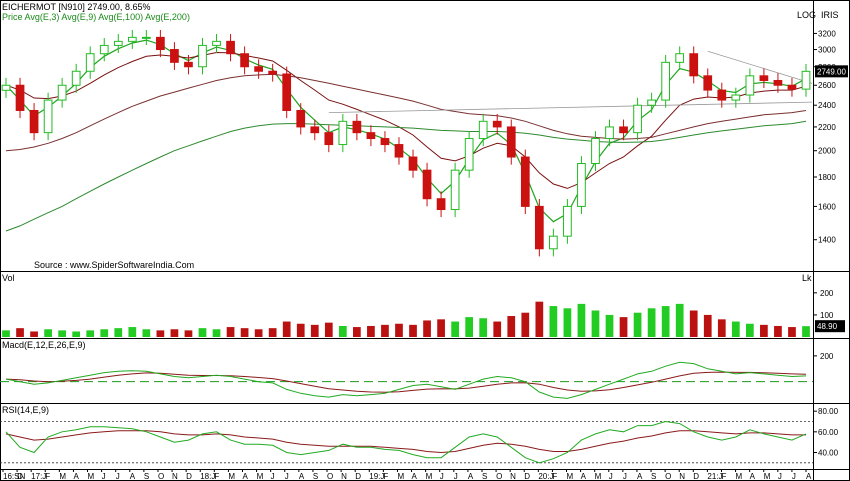 This screenshot has height=481, width=850. Describe the element at coordinates (315, 476) in the screenshot. I see `x-tick-label: S` at that location.